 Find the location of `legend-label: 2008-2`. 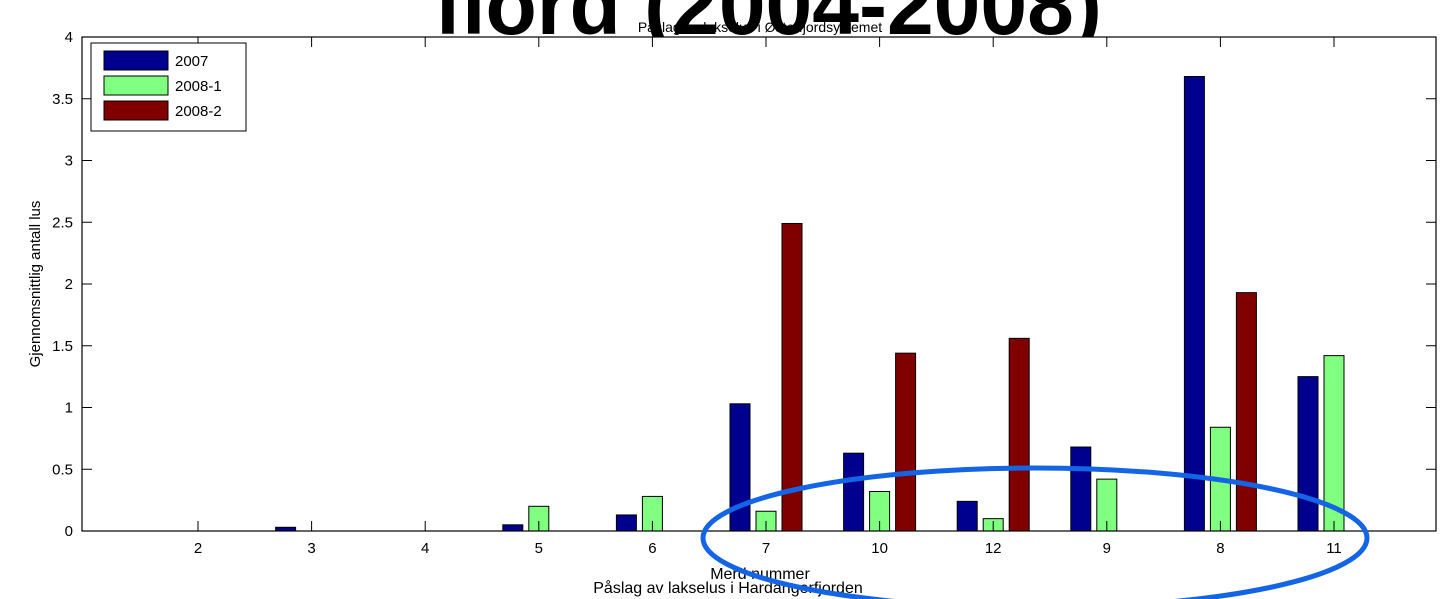

legend-label: 2008-2 is located at coordinates (198, 111).